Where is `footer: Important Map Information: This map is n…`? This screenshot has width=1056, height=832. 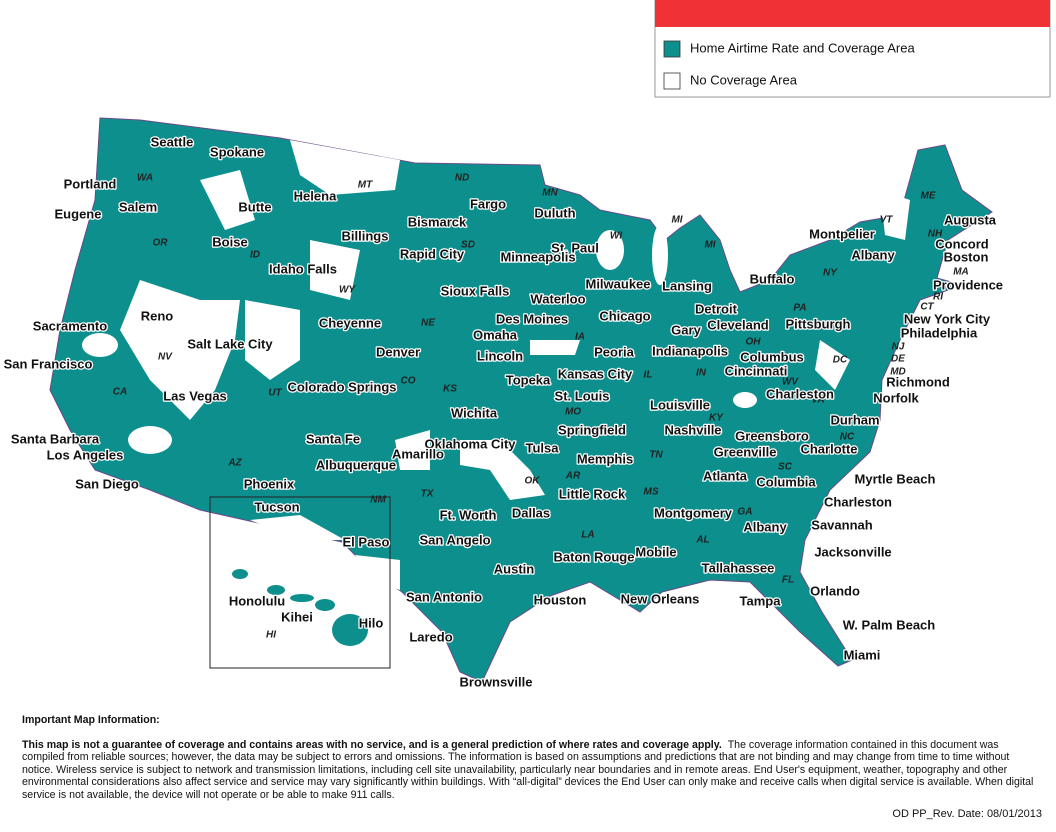
footer: Important Map Information: This map is n… is located at coordinates (528, 757).